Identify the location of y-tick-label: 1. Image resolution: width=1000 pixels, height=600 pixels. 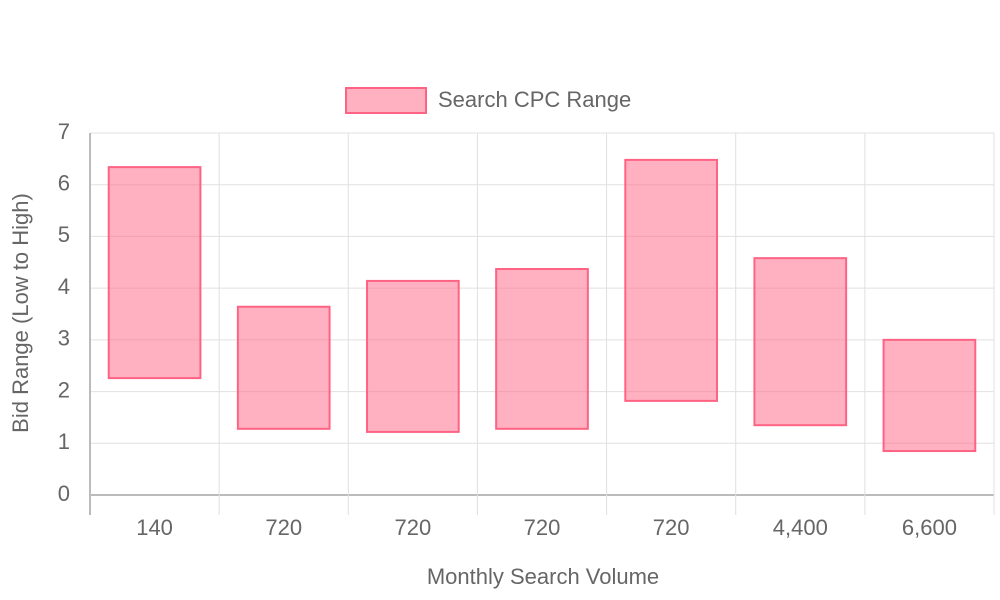
(64, 441).